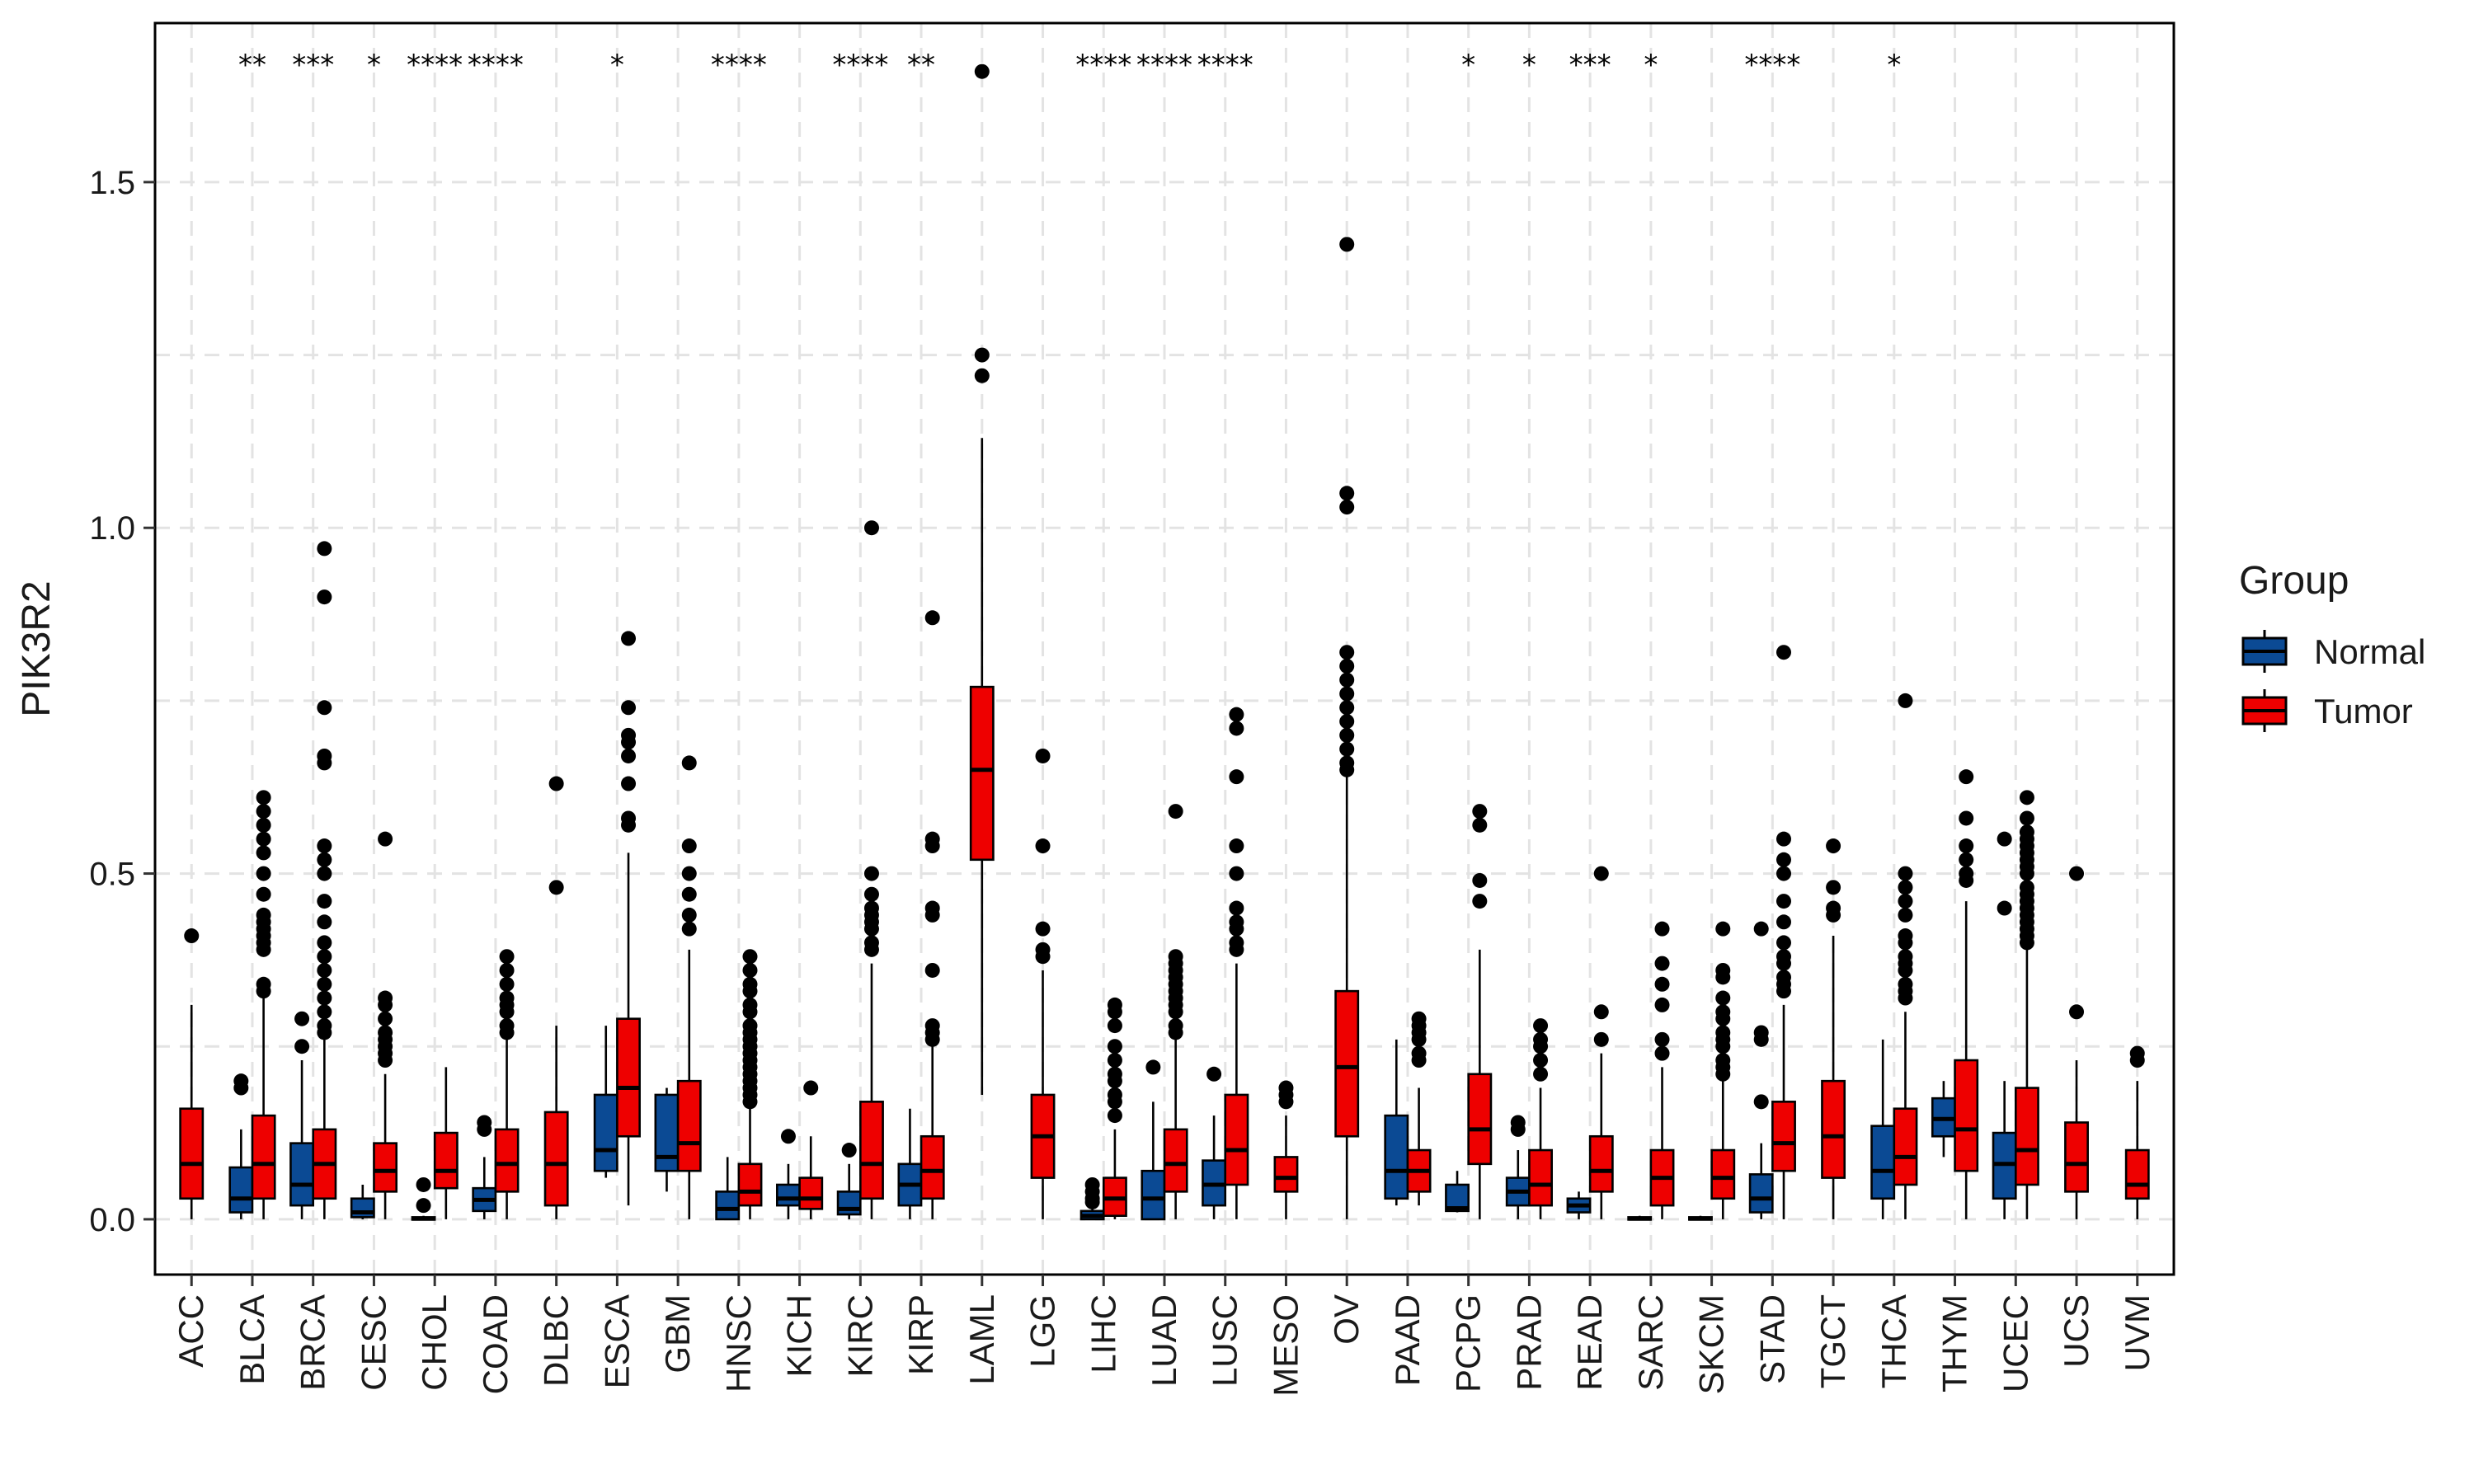 The width and height of the screenshot is (2474, 1484). What do you see at coordinates (1650, 1342) in the screenshot?
I see `x-tick-label-sarc: SARC` at bounding box center [1650, 1342].